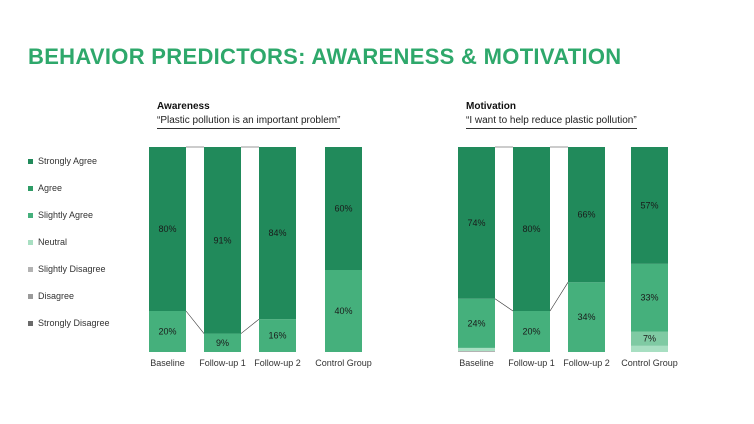  I want to click on awareness-chart-title: Awareness, so click(183, 106).